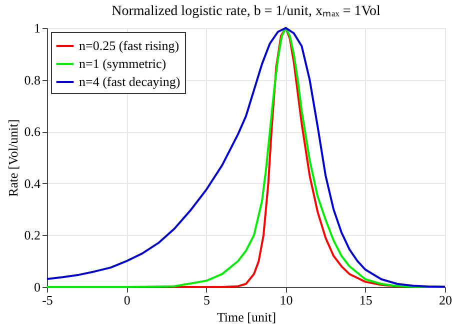  I want to click on y-tick-label: 1, so click(37, 28).